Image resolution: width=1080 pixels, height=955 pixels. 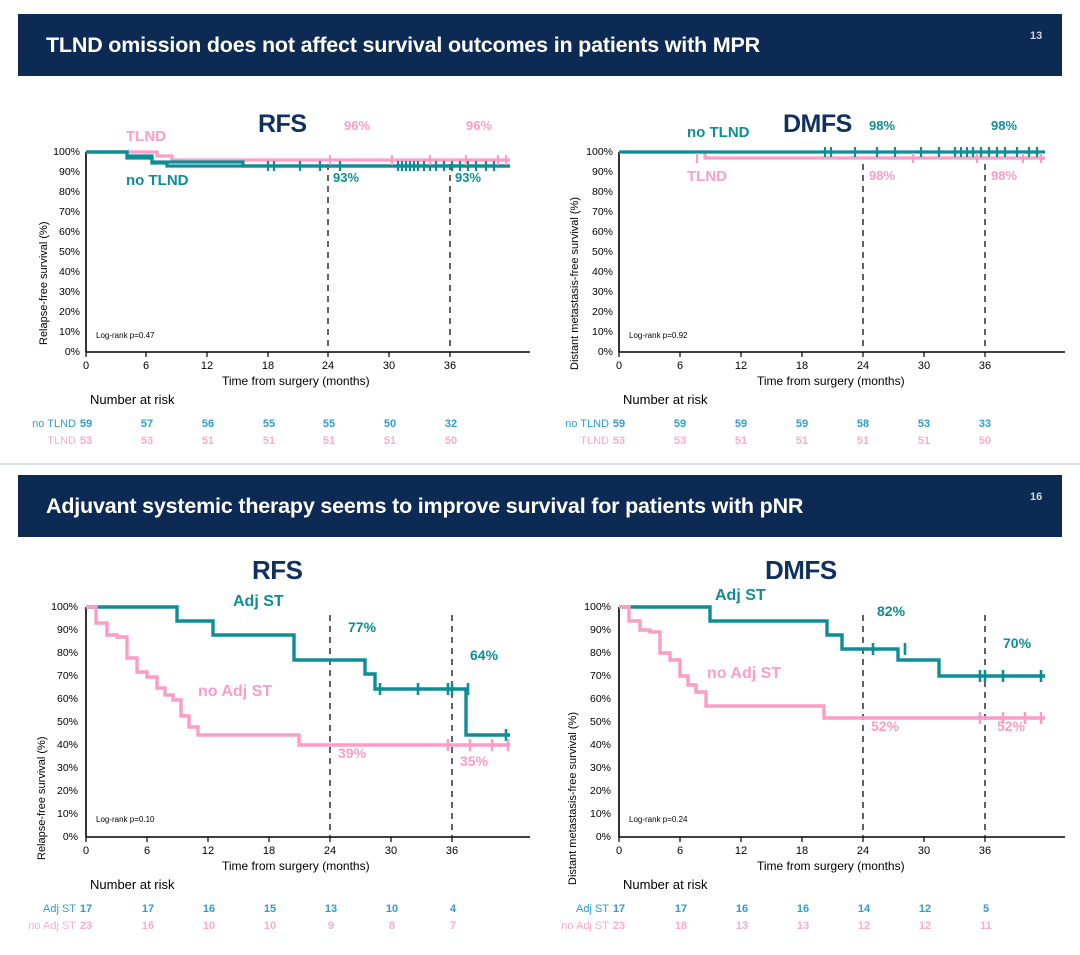 What do you see at coordinates (658, 819) in the screenshot?
I see `logrank-label: Log-rank p=0.24` at bounding box center [658, 819].